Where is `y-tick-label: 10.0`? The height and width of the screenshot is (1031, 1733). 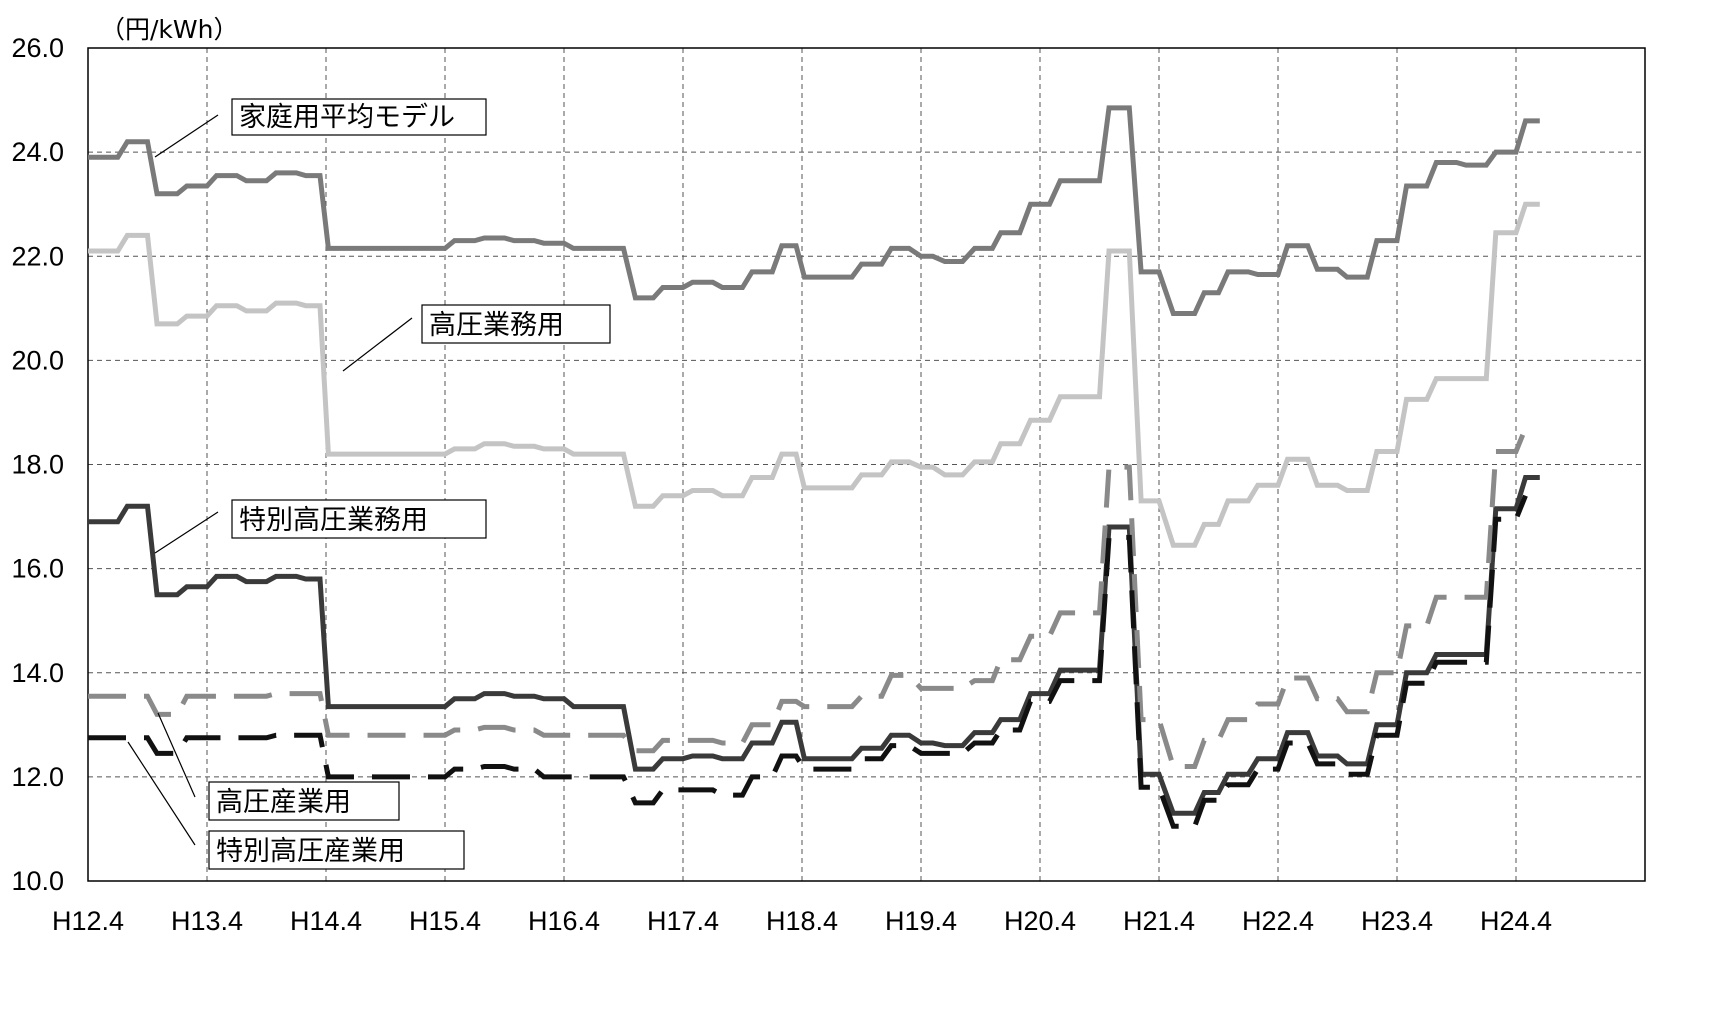
y-tick-label: 10.0 is located at coordinates (37, 881).